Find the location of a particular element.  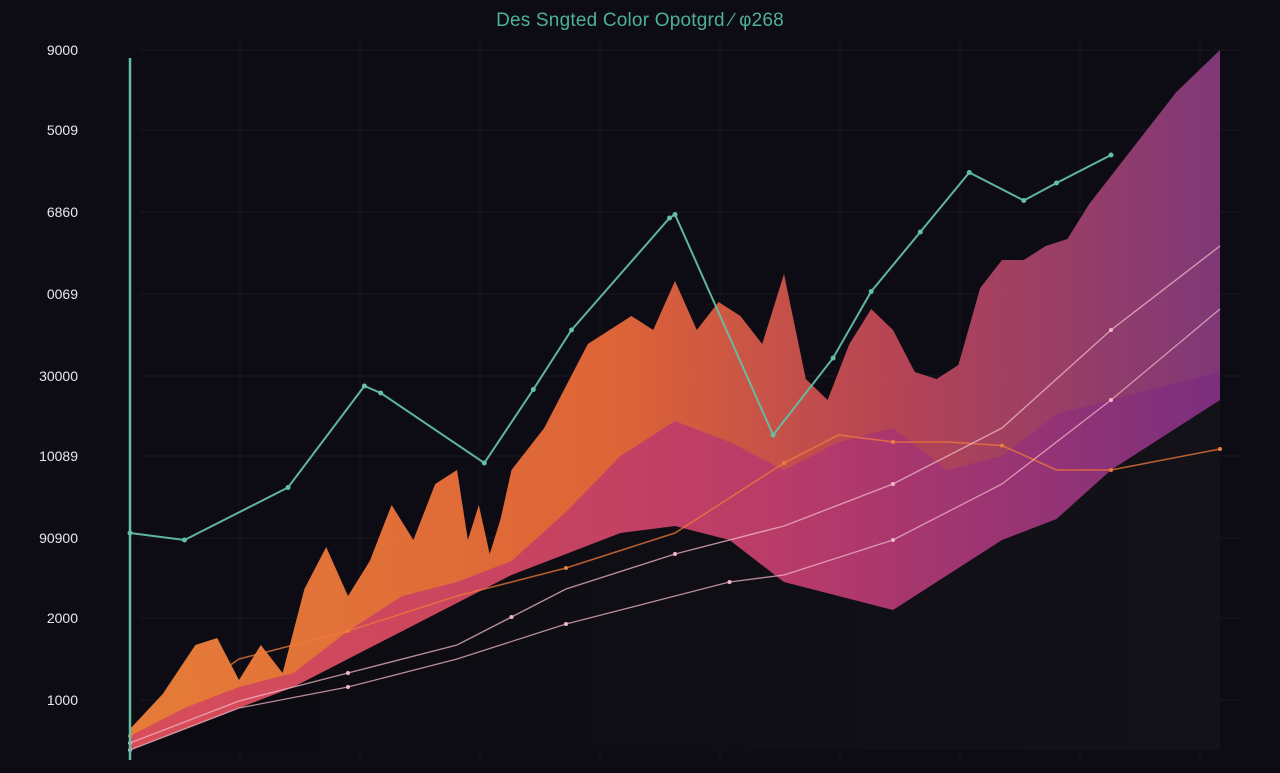

y-tick-label: 30000 is located at coordinates (58, 376).